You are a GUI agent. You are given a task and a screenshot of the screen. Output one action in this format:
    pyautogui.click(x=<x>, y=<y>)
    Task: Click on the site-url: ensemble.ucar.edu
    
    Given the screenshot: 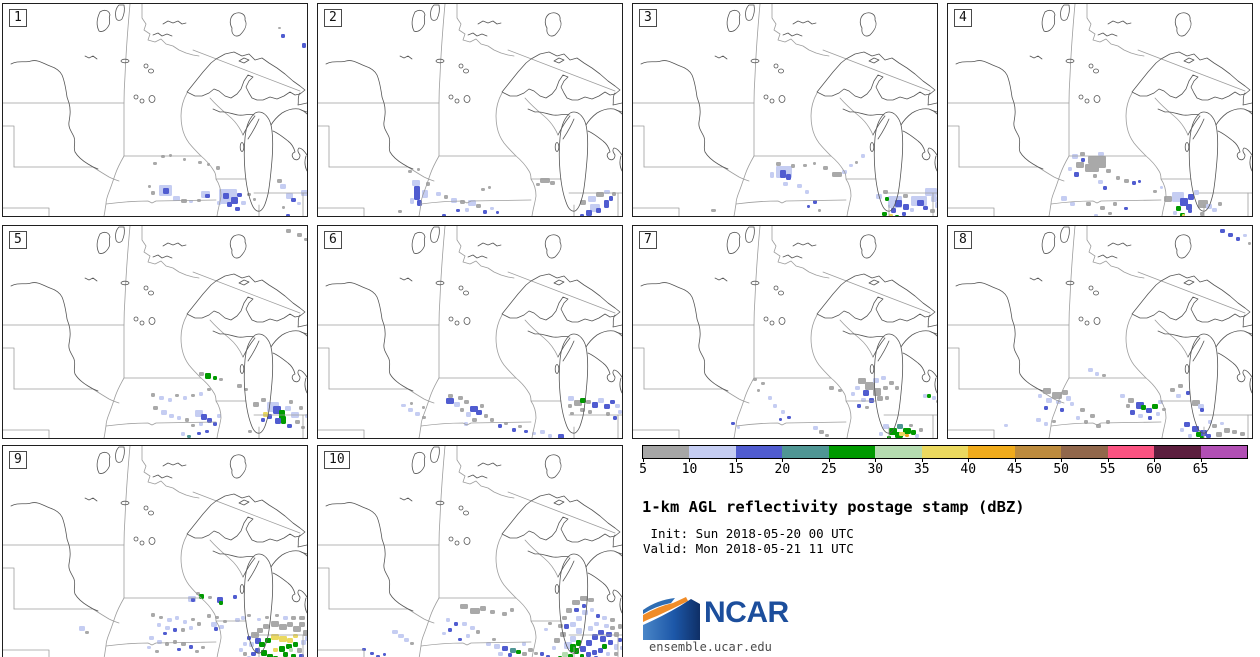 What is the action you would take?
    pyautogui.click(x=710, y=647)
    